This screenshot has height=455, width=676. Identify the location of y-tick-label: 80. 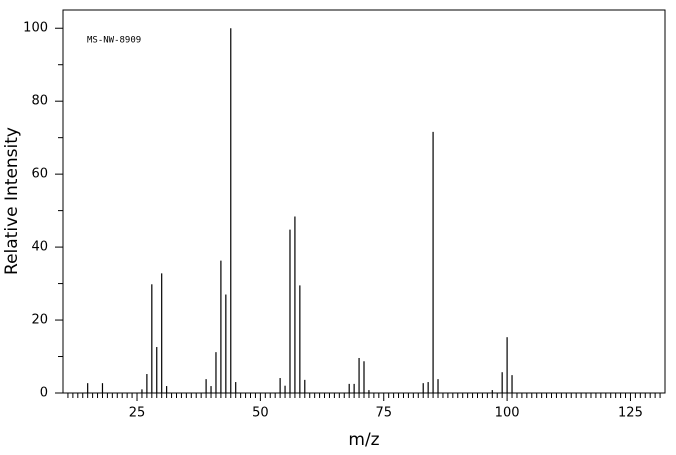
(39, 101).